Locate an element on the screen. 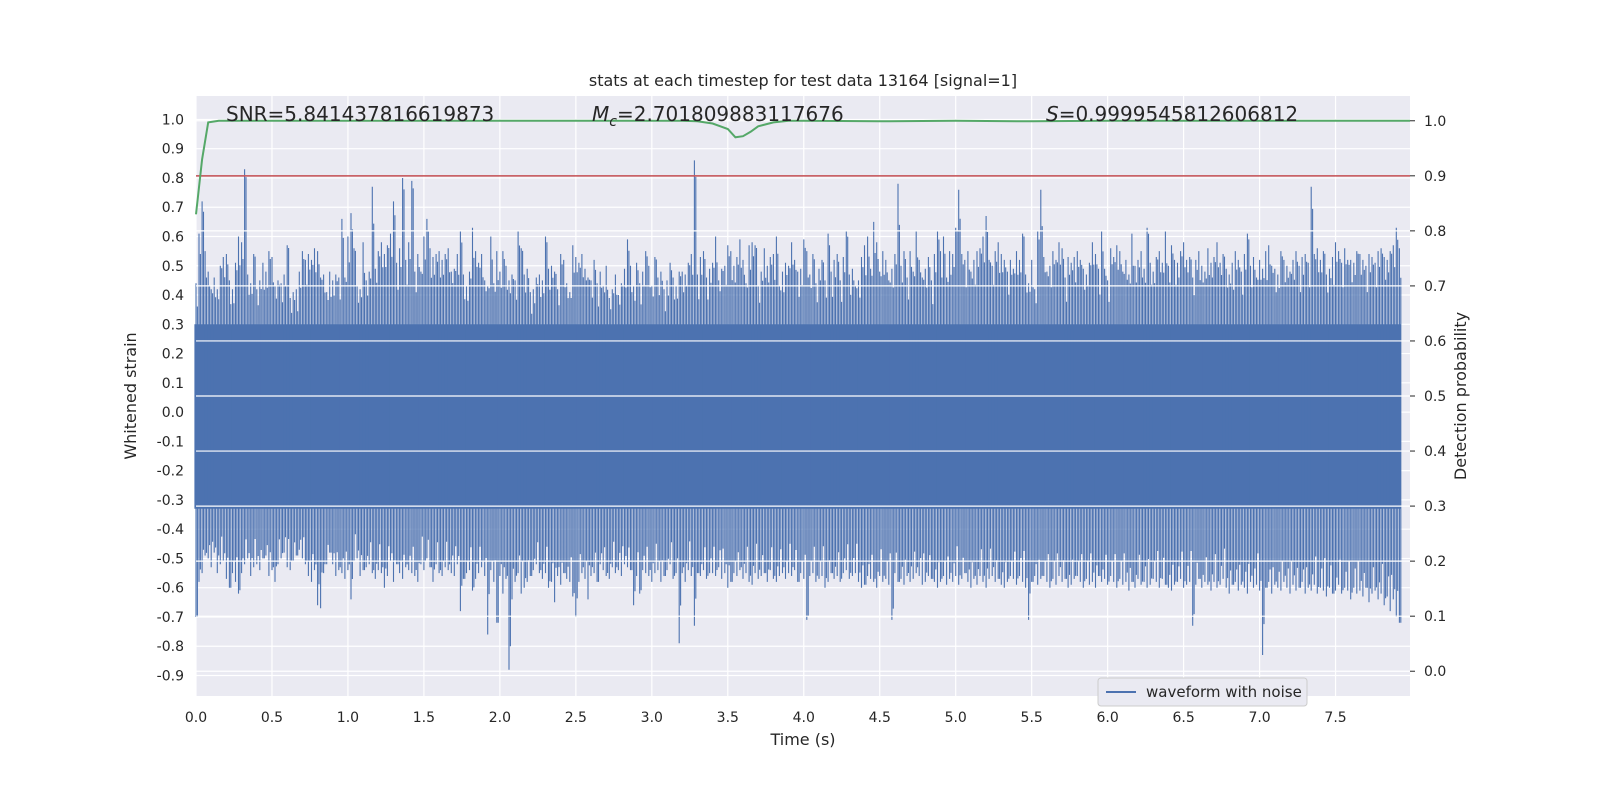  y2-tick-label: 0.1 is located at coordinates (1435, 617).